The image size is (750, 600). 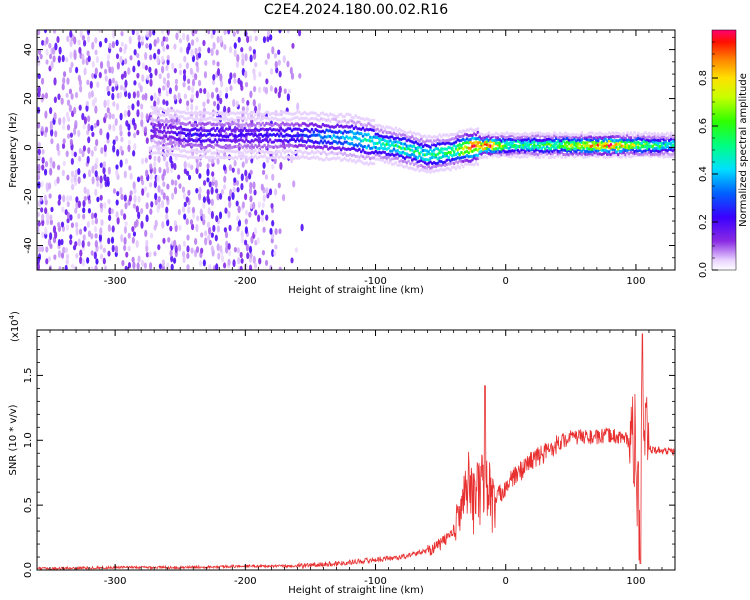 What do you see at coordinates (375, 581) in the screenshot?
I see `x-tick-label: -100` at bounding box center [375, 581].